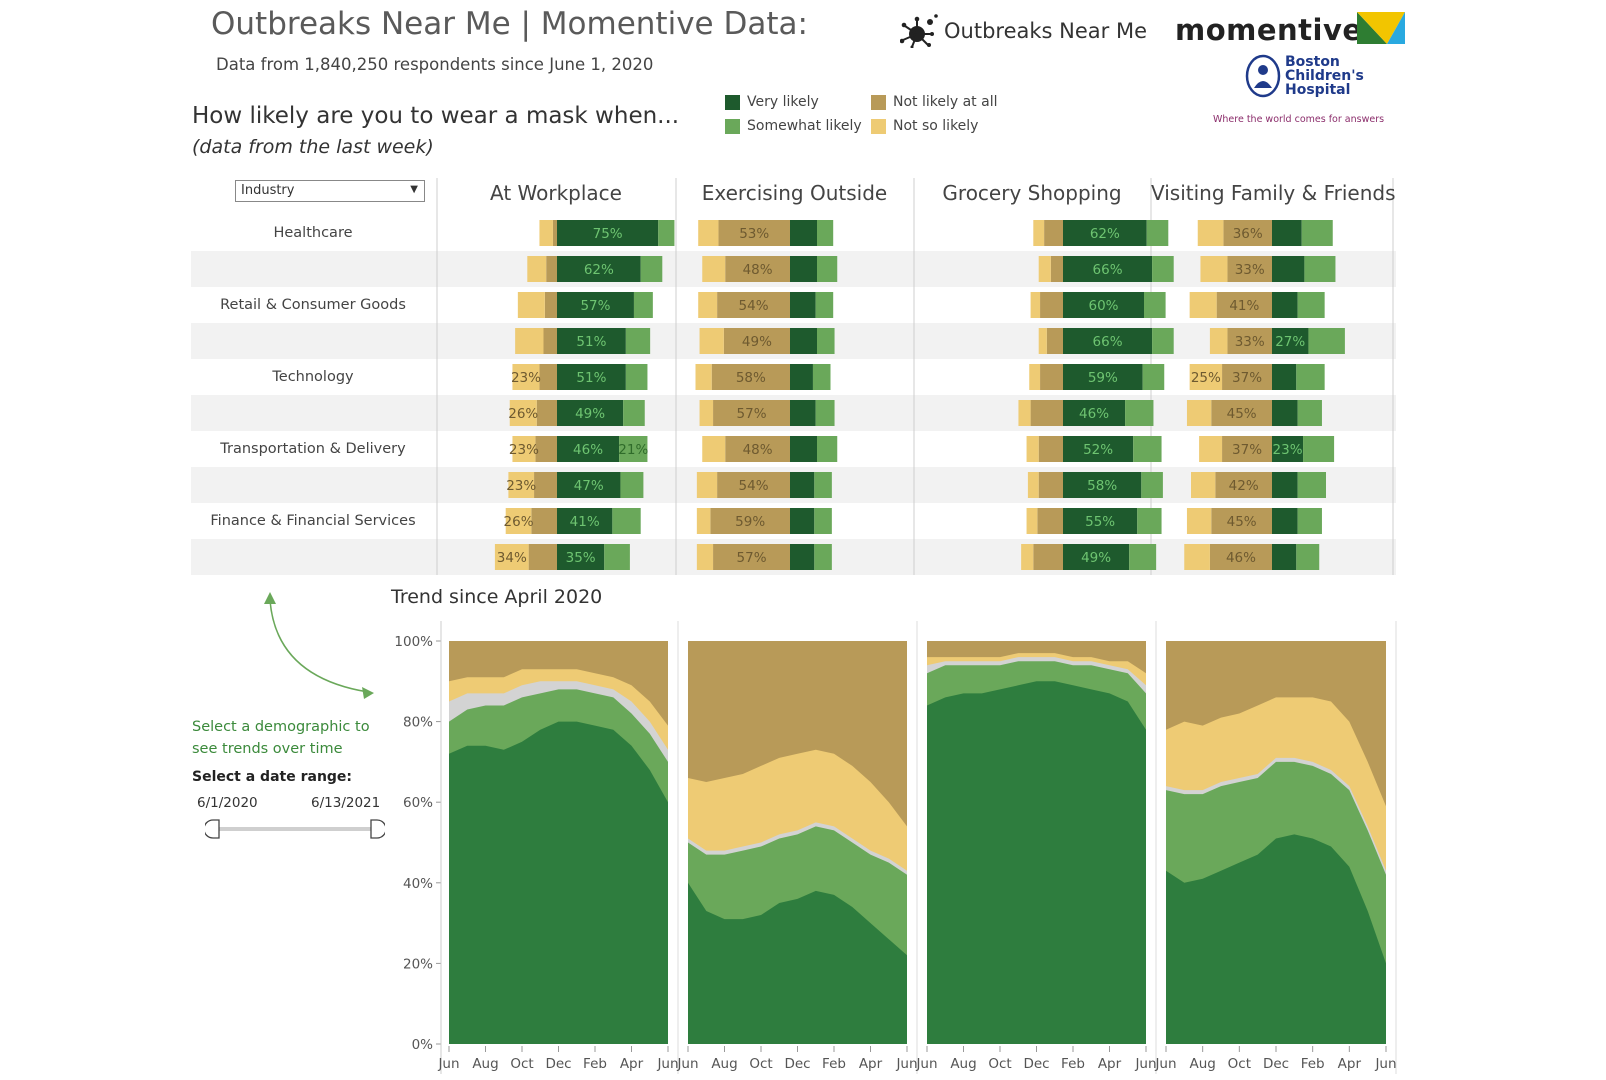 The height and width of the screenshot is (1080, 1606). I want to click on row-label: Transportation & Delivery, so click(313, 449).